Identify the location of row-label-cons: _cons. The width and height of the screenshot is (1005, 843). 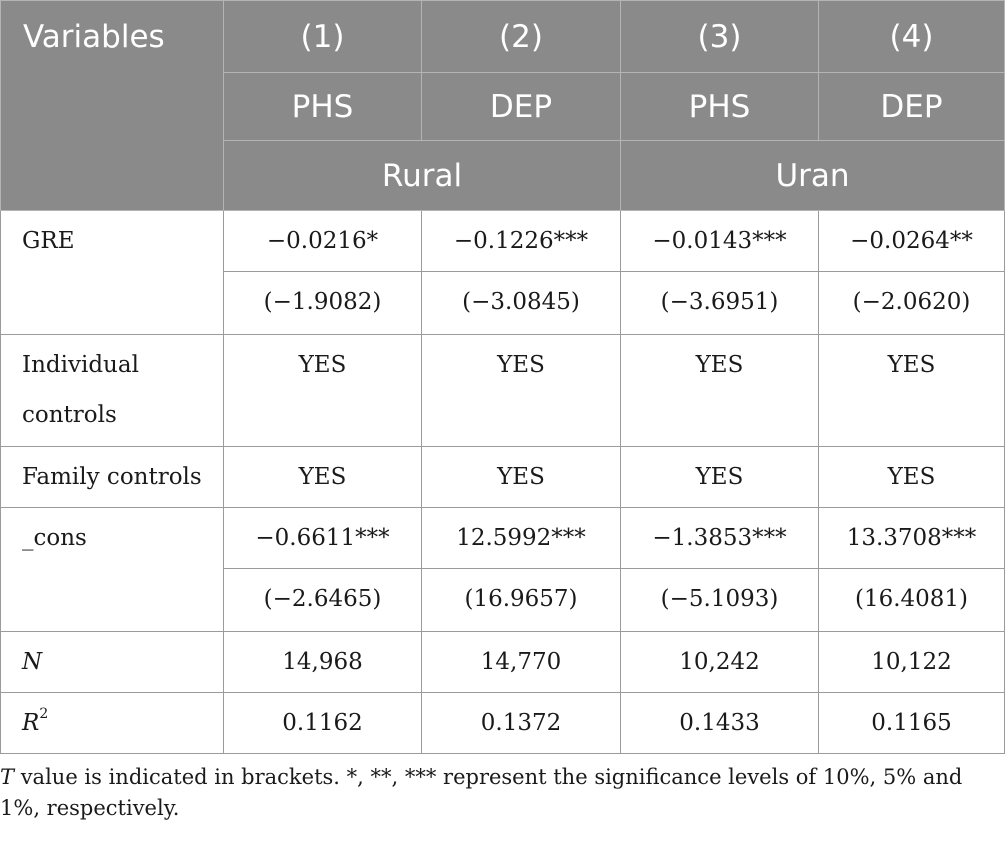
(112, 569).